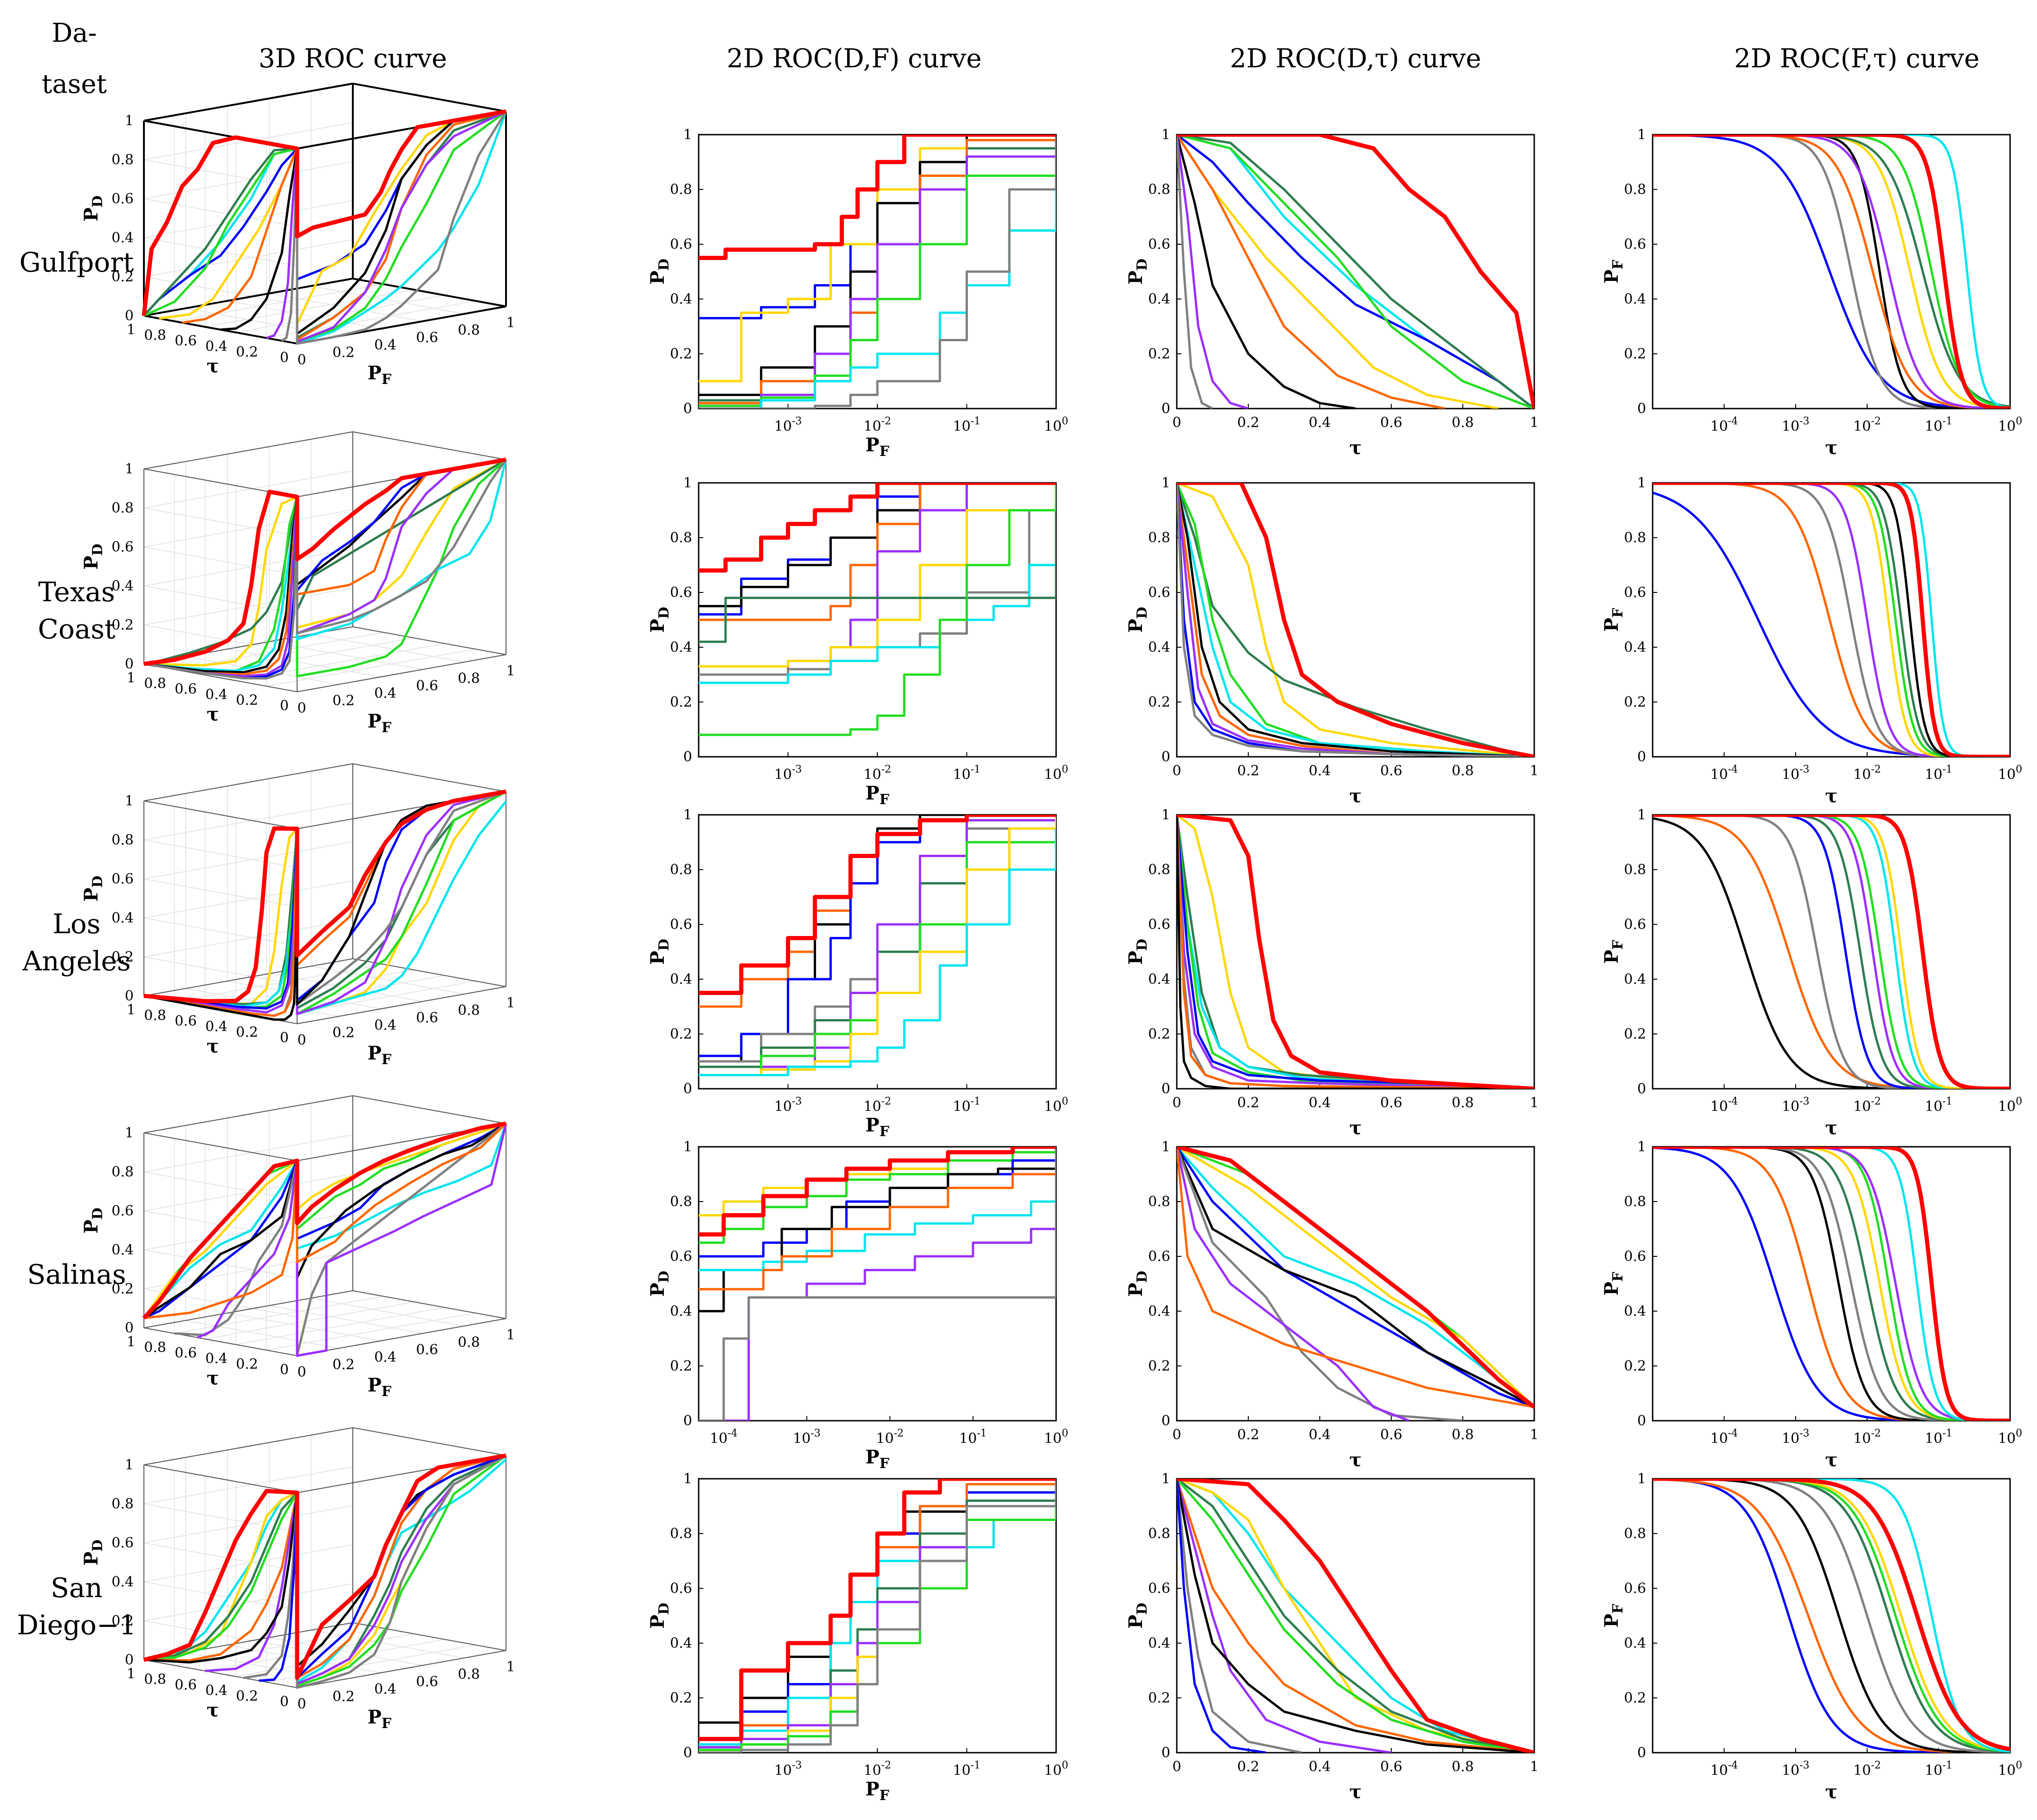  What do you see at coordinates (967, 425) in the screenshot?
I see `plot-pdpf-row0-xtick-label: 10⁻¹` at bounding box center [967, 425].